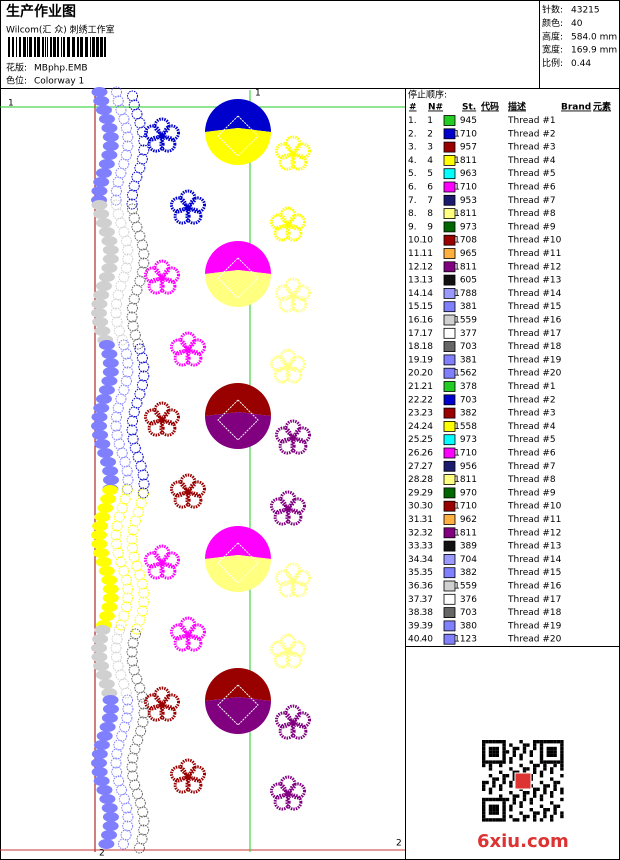 The image size is (620, 860). What do you see at coordinates (41, 11) in the screenshot?
I see `title: 生产作业图` at bounding box center [41, 11].